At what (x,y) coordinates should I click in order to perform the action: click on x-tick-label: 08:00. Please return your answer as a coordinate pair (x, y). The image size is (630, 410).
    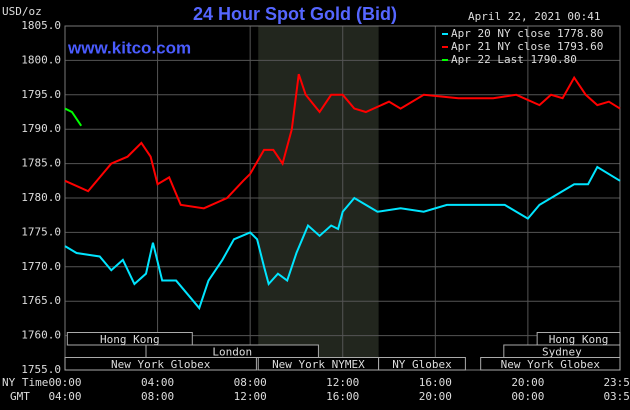
    Looking at the image, I should click on (250, 382).